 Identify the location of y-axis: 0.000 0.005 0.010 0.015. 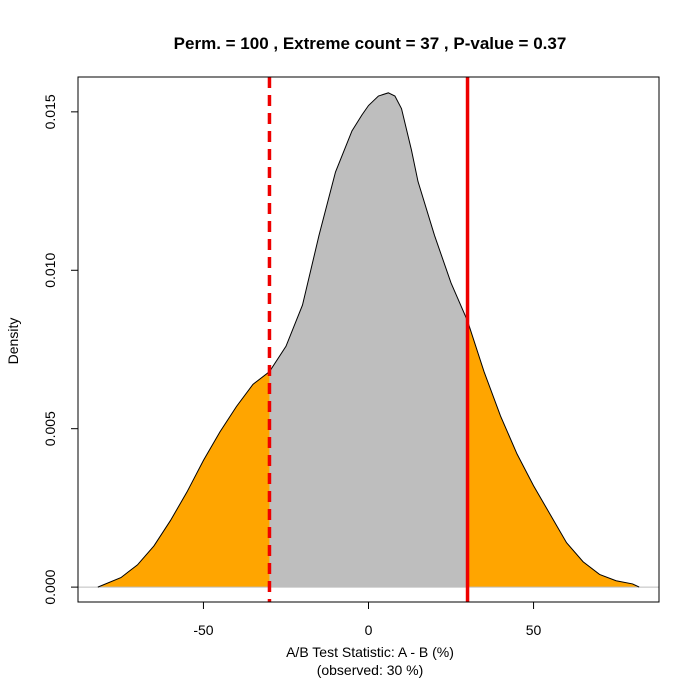
(60, 349).